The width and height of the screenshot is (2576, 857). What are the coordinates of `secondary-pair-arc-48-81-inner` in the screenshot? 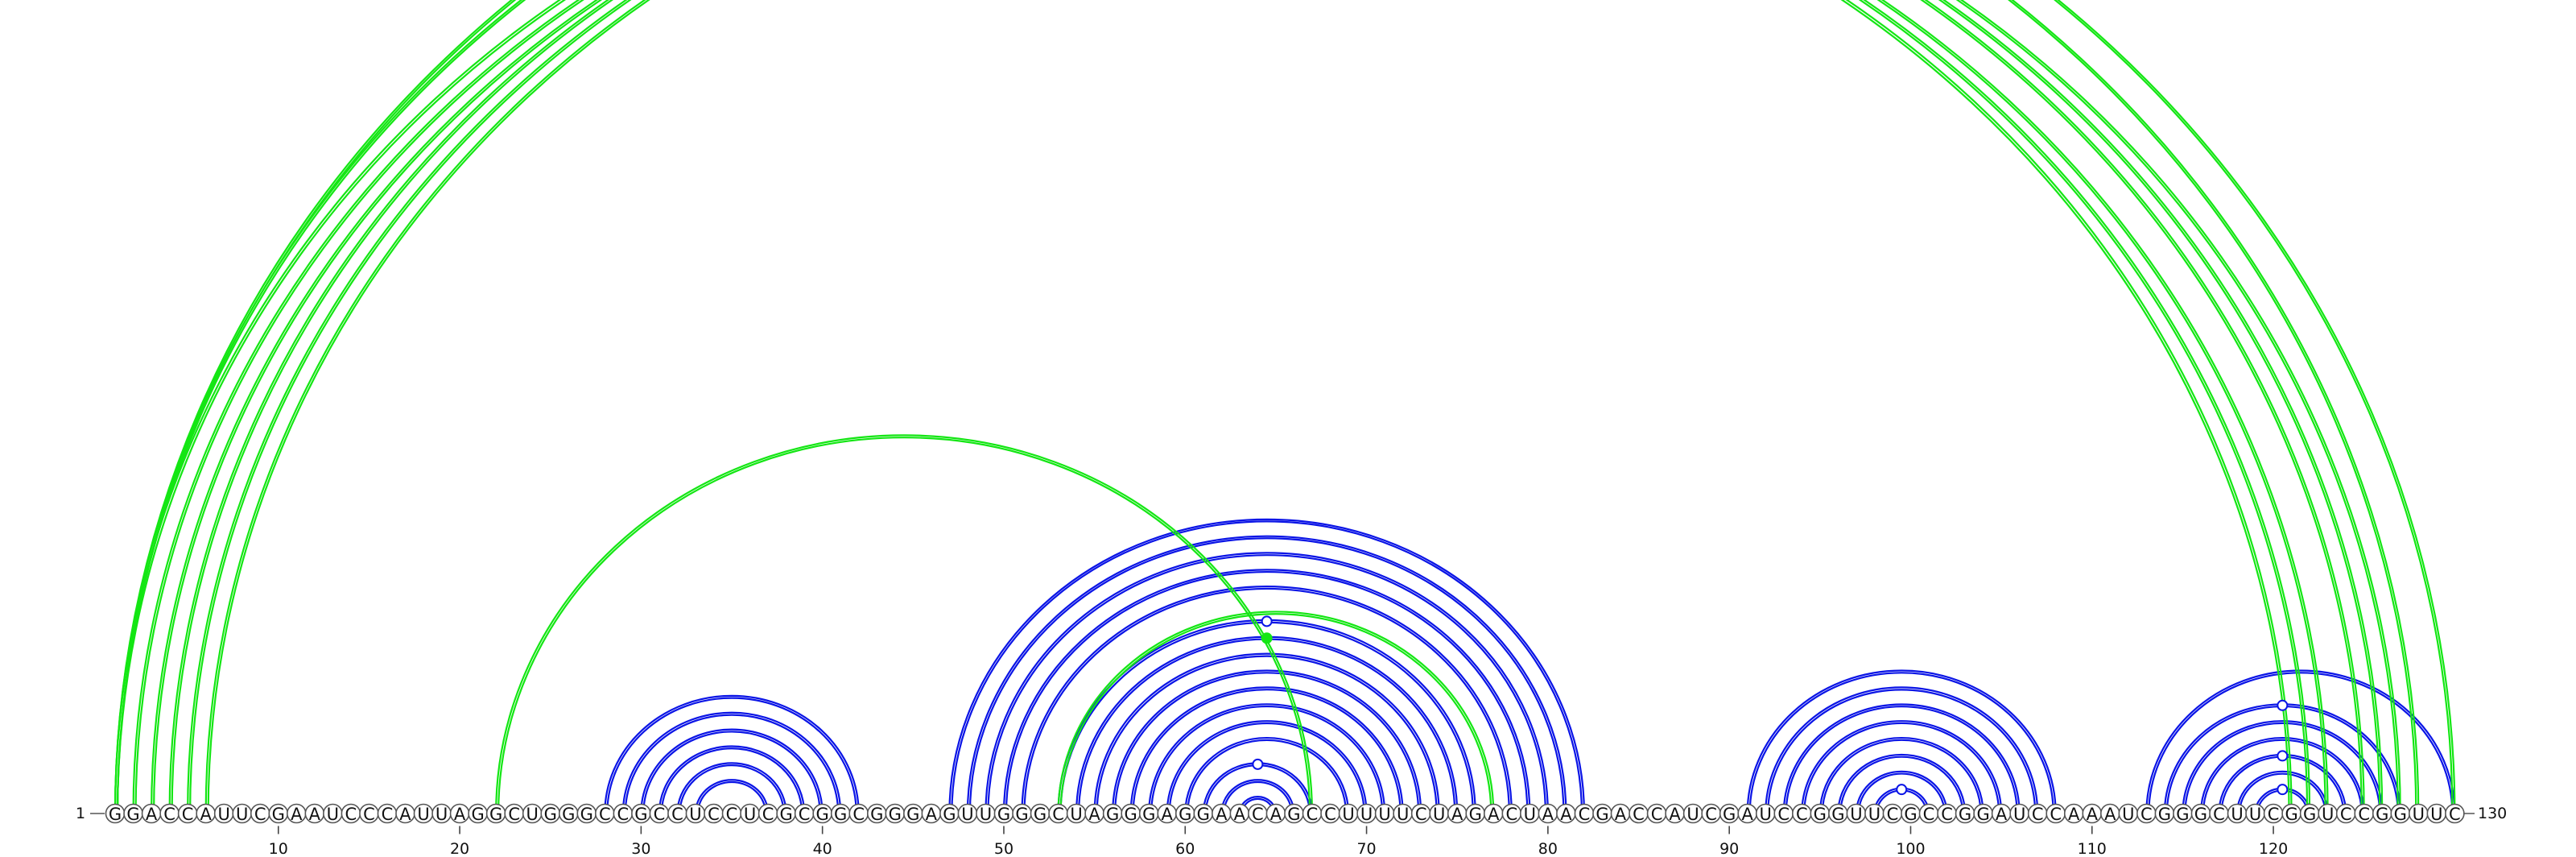 It's located at (1266, 675).